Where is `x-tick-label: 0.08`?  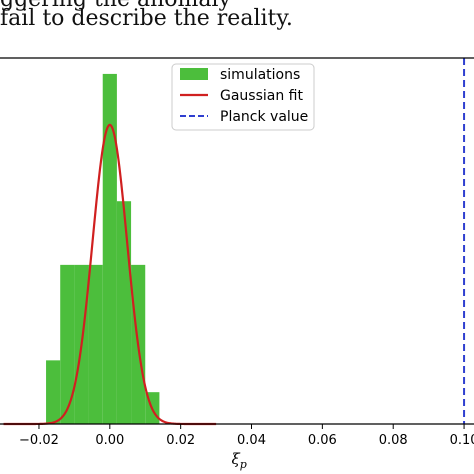 x-tick-label: 0.08 is located at coordinates (393, 440).